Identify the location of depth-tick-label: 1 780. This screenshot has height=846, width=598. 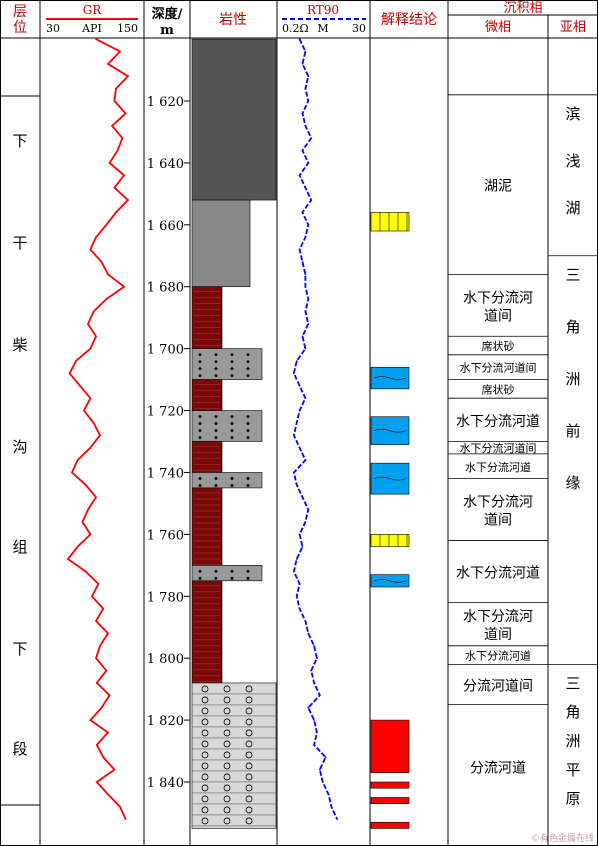
(165, 597).